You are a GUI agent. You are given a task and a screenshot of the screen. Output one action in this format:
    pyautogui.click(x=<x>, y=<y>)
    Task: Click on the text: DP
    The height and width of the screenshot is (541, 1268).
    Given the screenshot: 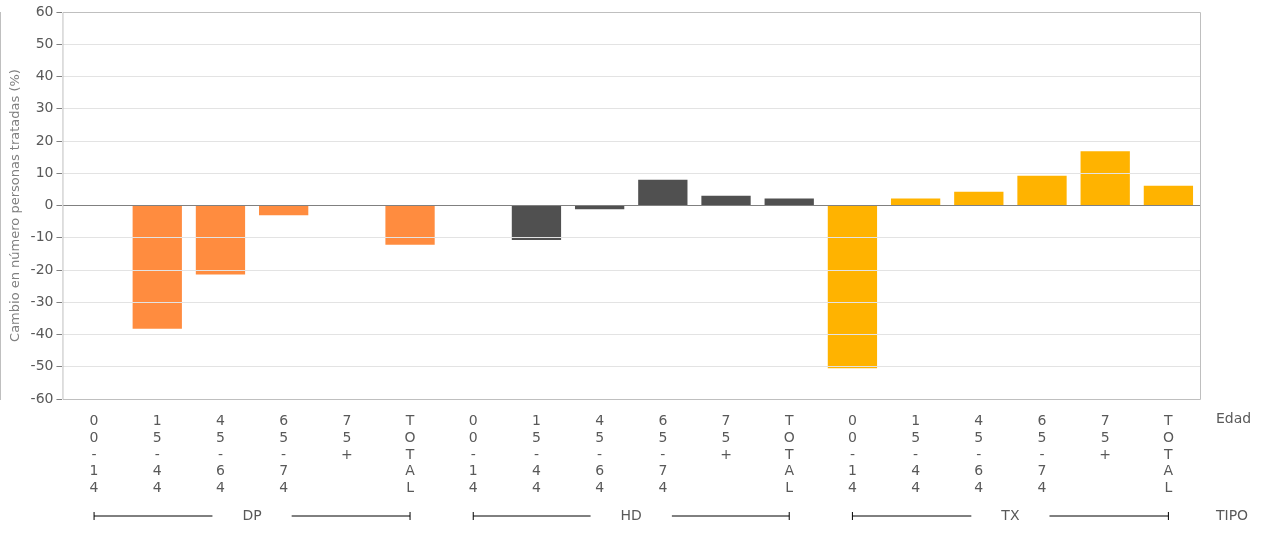 What is the action you would take?
    pyautogui.click(x=252, y=514)
    